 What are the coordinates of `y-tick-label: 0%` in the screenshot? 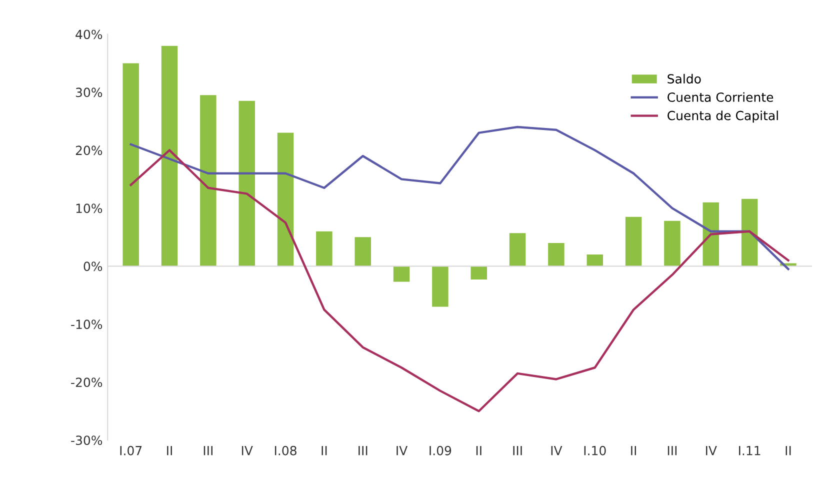 It's located at (93, 267).